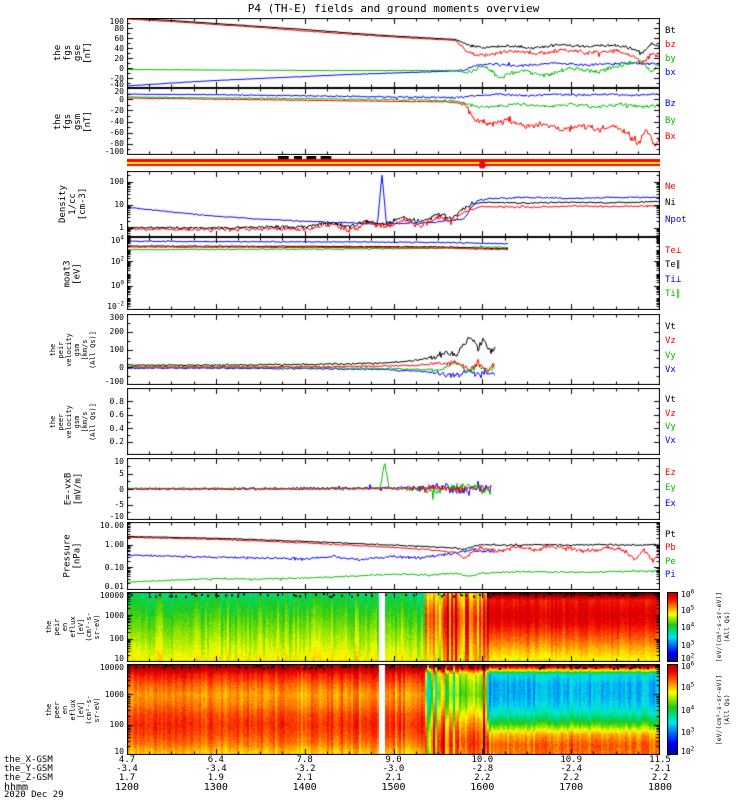 Image resolution: width=750 pixels, height=800 pixels. Describe the element at coordinates (393, 489) in the screenshot. I see `efield-plot` at that location.